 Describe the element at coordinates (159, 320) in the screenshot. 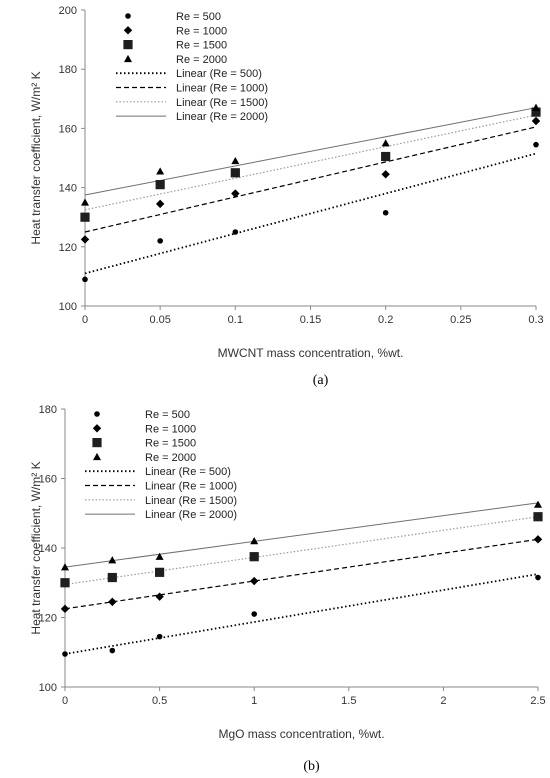

I see `x-tick-label: 0.05` at that location.